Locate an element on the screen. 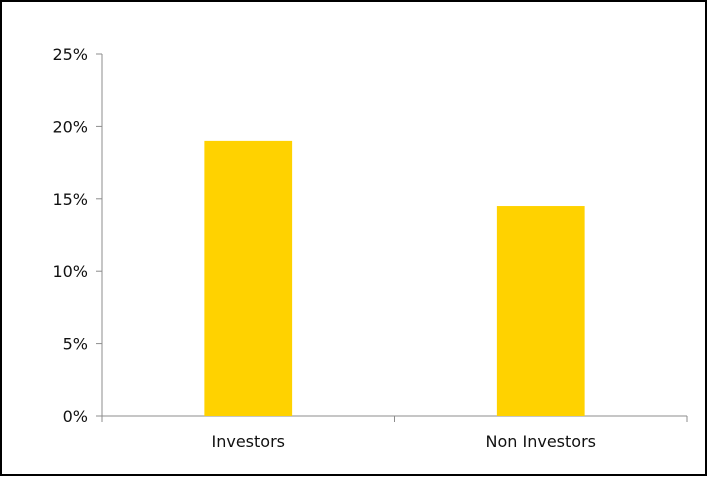 The image size is (707, 478). y-axis: 0% 5% 10% 15% 20% 25% is located at coordinates (77, 235).